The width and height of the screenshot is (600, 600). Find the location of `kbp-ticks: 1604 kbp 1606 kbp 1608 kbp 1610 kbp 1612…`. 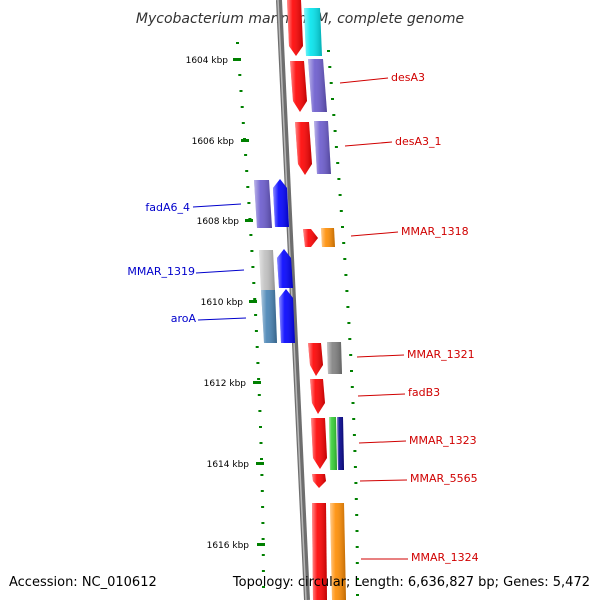

kbp-ticks: 1604 kbp 1606 kbp 1608 kbp 1610 kbp 1612… is located at coordinates (225, 303).